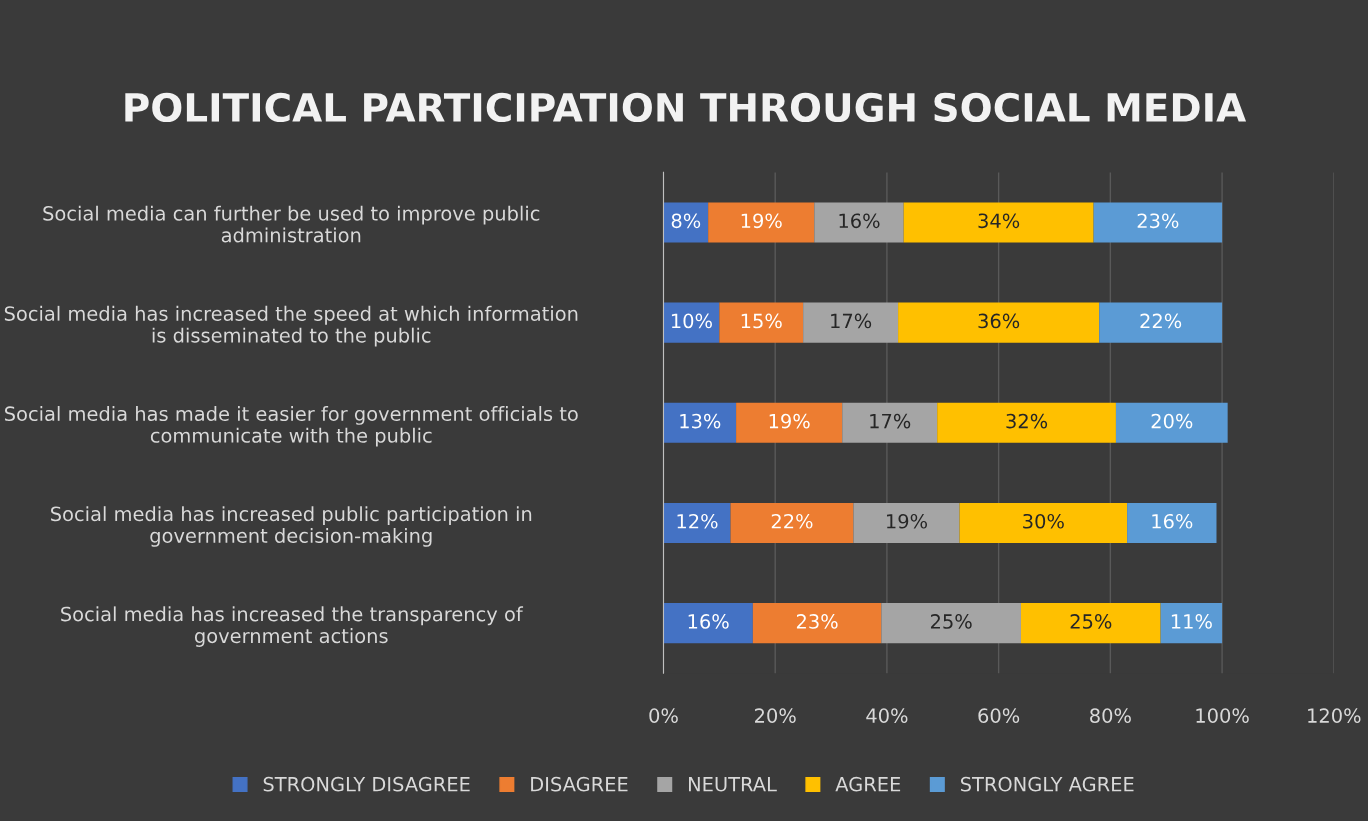 This screenshot has width=1368, height=821. Describe the element at coordinates (291, 224) in the screenshot. I see `y-tick-label: Social media can further be used to improve public administration` at that location.